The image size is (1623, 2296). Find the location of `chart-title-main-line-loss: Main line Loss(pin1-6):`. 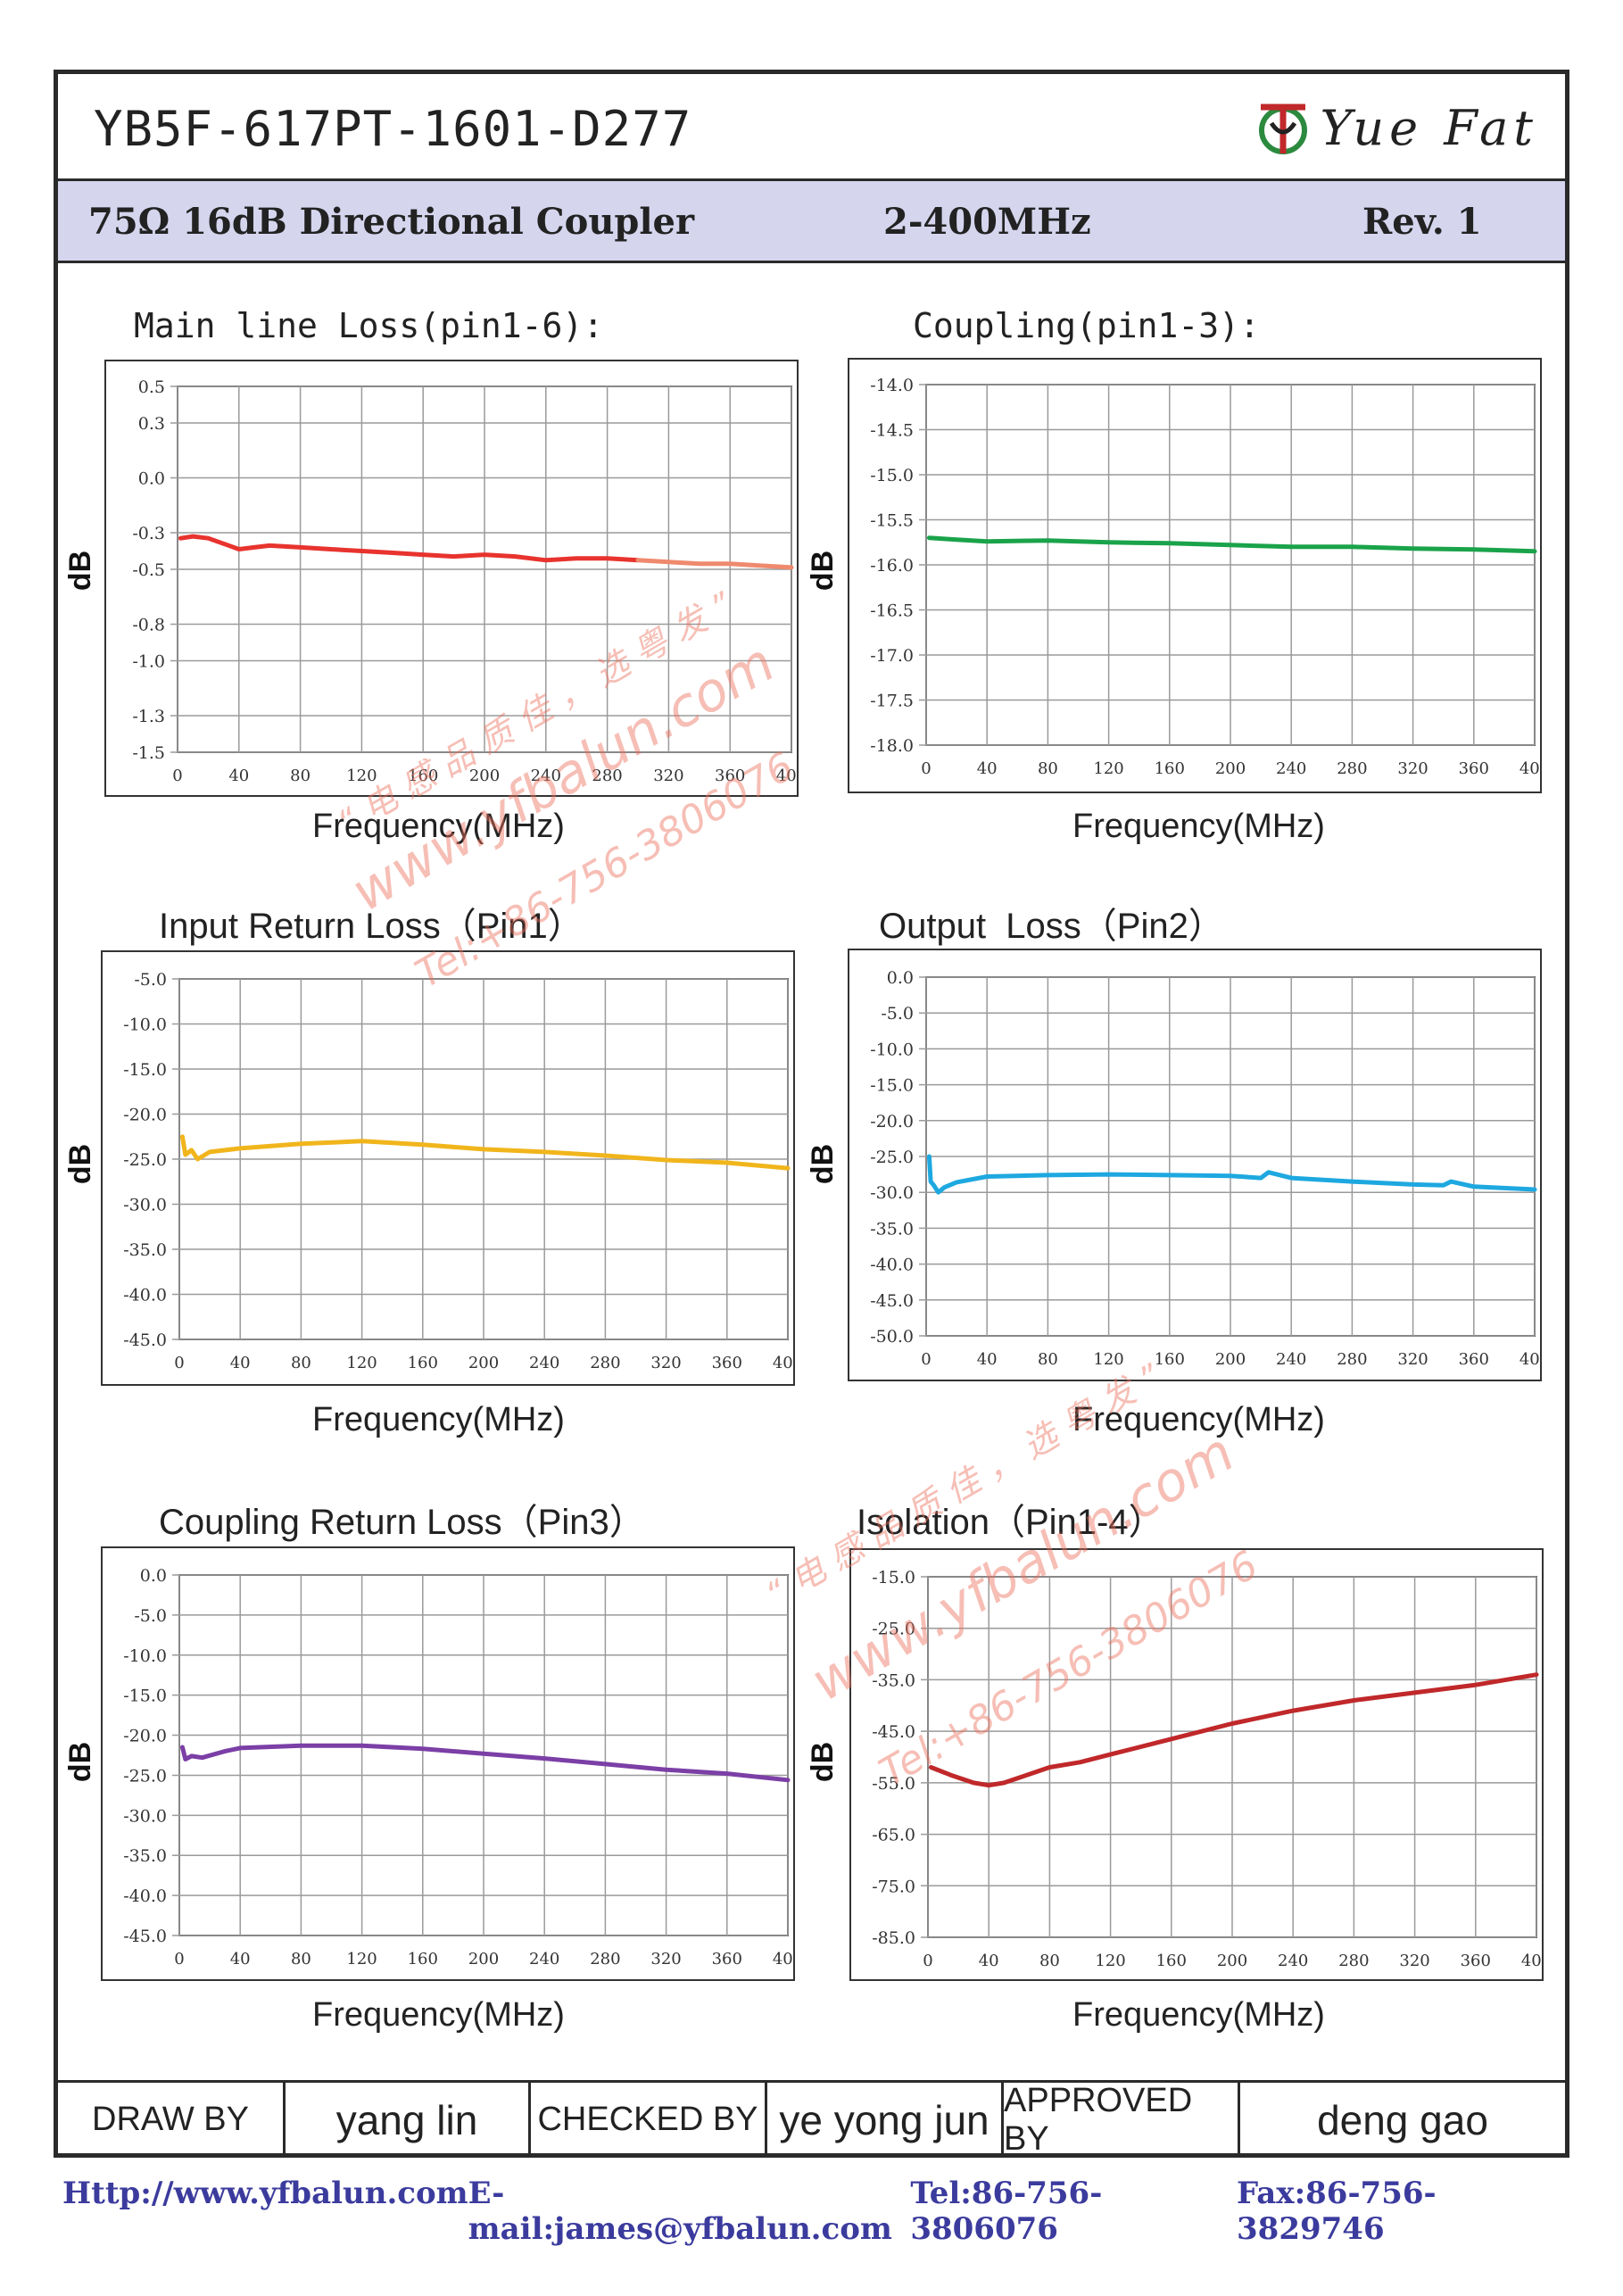

chart-title-main-line-loss: Main line Loss(pin1-6): is located at coordinates (369, 325).